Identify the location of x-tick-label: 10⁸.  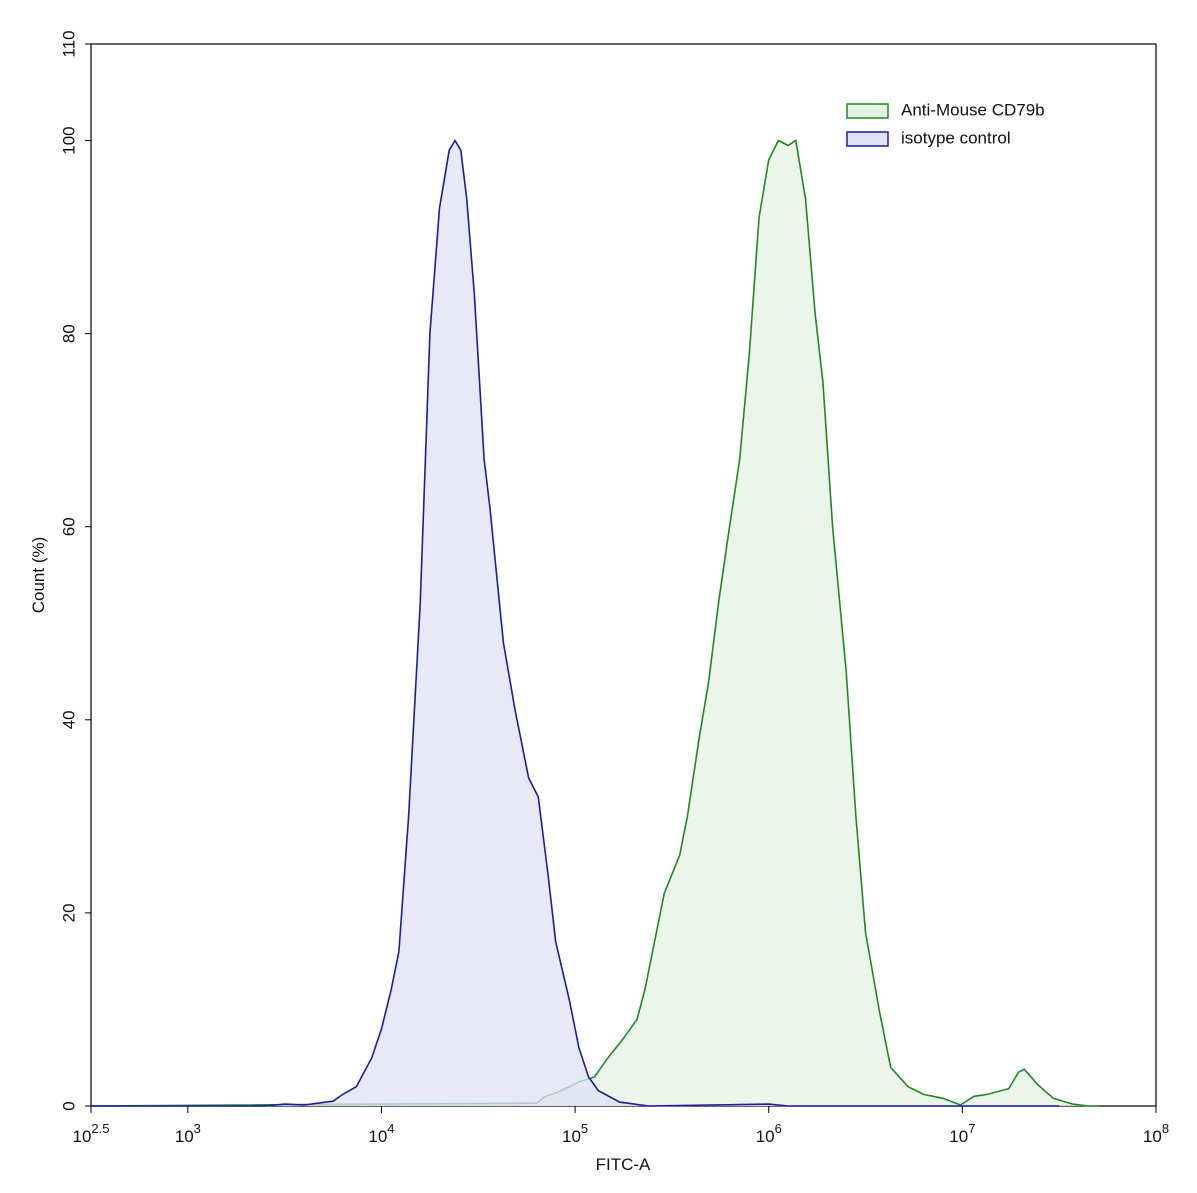
(1156, 1133).